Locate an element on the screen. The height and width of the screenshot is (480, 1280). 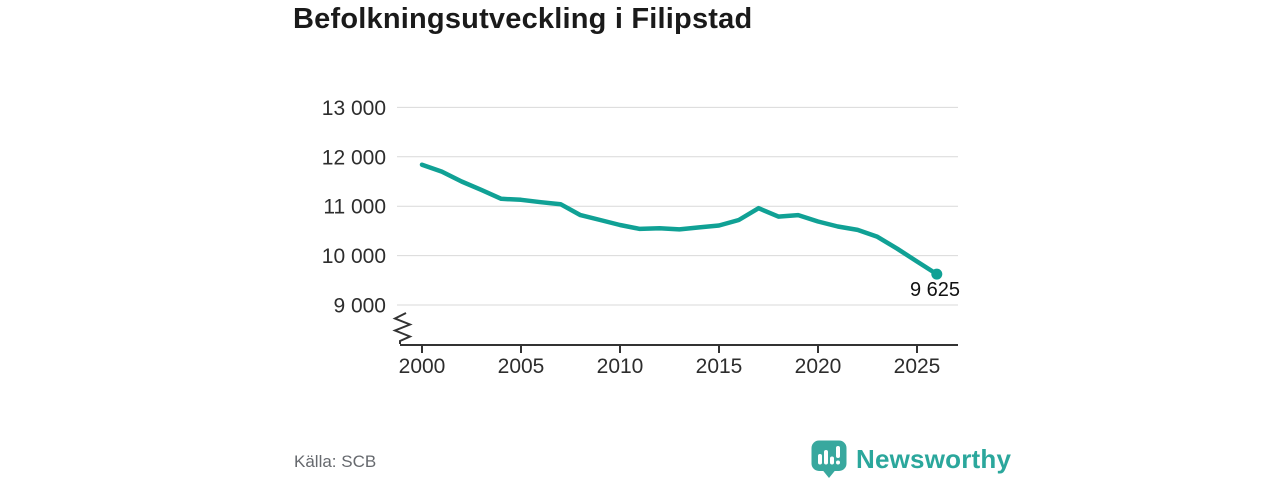
page-title: Befolkningsutveckling i Filipstad is located at coordinates (523, 19).